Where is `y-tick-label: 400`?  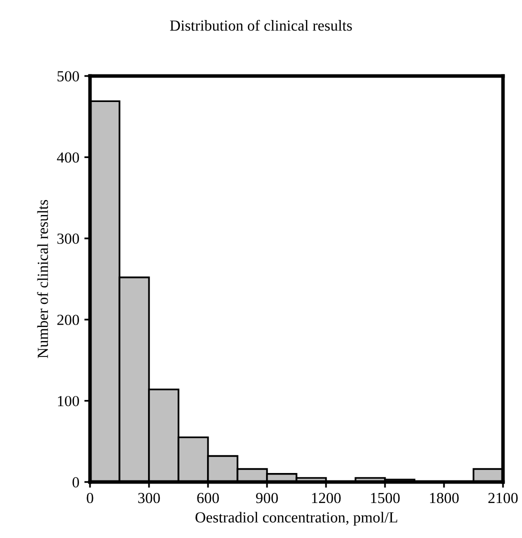
y-tick-label: 400 is located at coordinates (67, 157).